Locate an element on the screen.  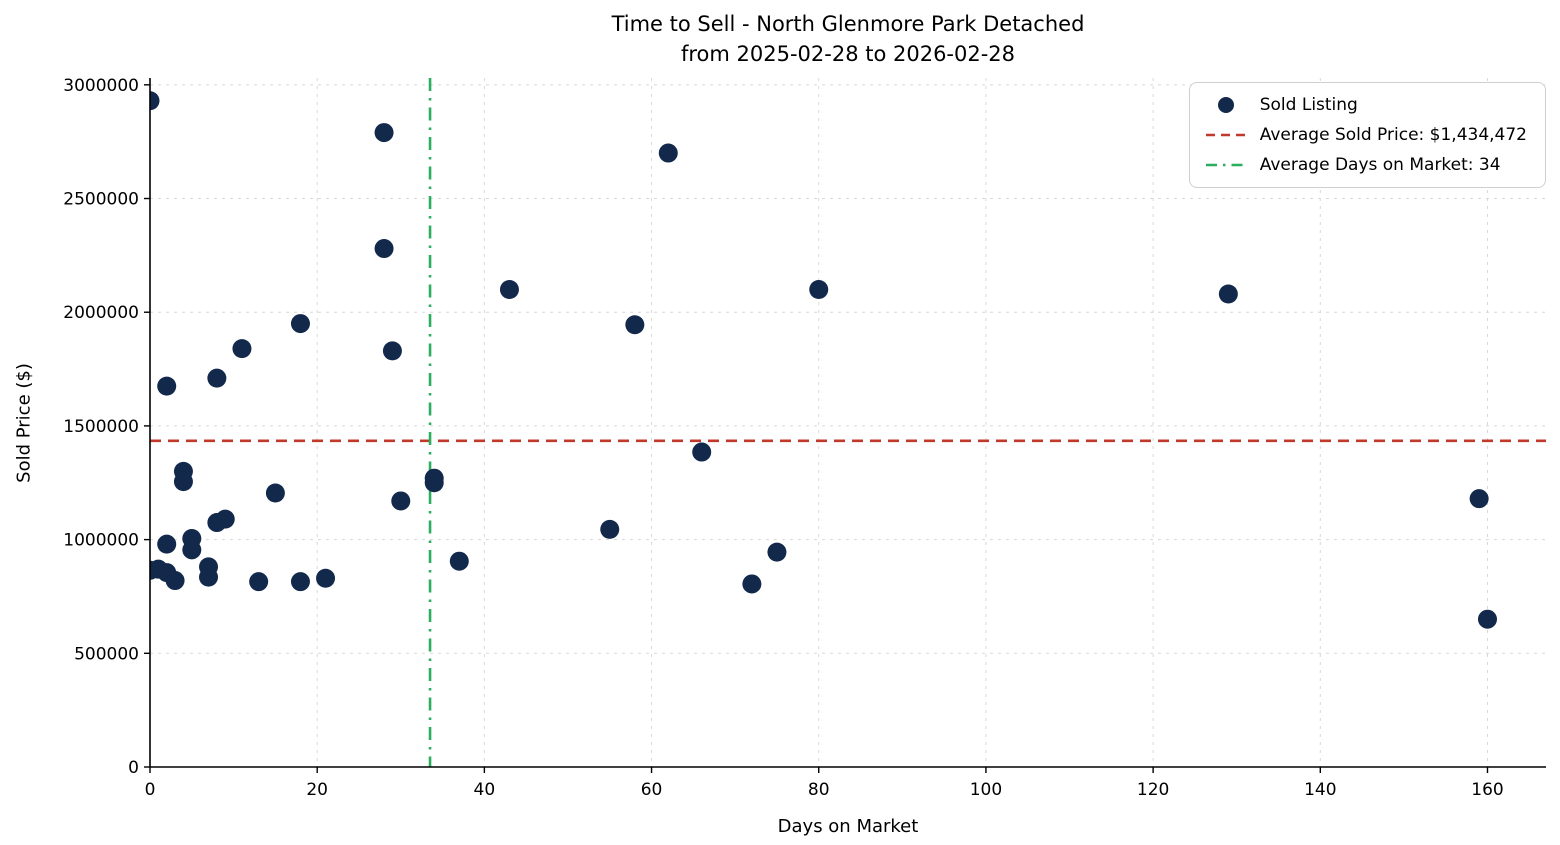
legend-label-sold-listing: Sold Listing is located at coordinates (1308, 105).